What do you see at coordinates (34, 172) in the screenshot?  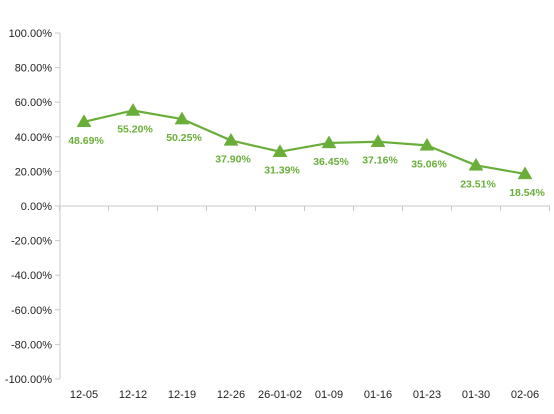 I see `y-tick-label: 20.00%` at bounding box center [34, 172].